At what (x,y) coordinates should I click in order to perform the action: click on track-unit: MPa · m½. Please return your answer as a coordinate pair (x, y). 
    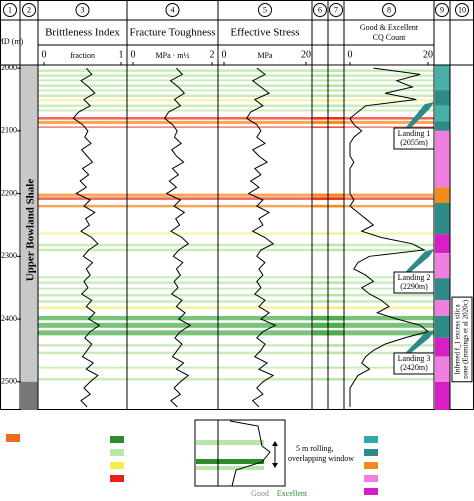
    Looking at the image, I should click on (173, 55).